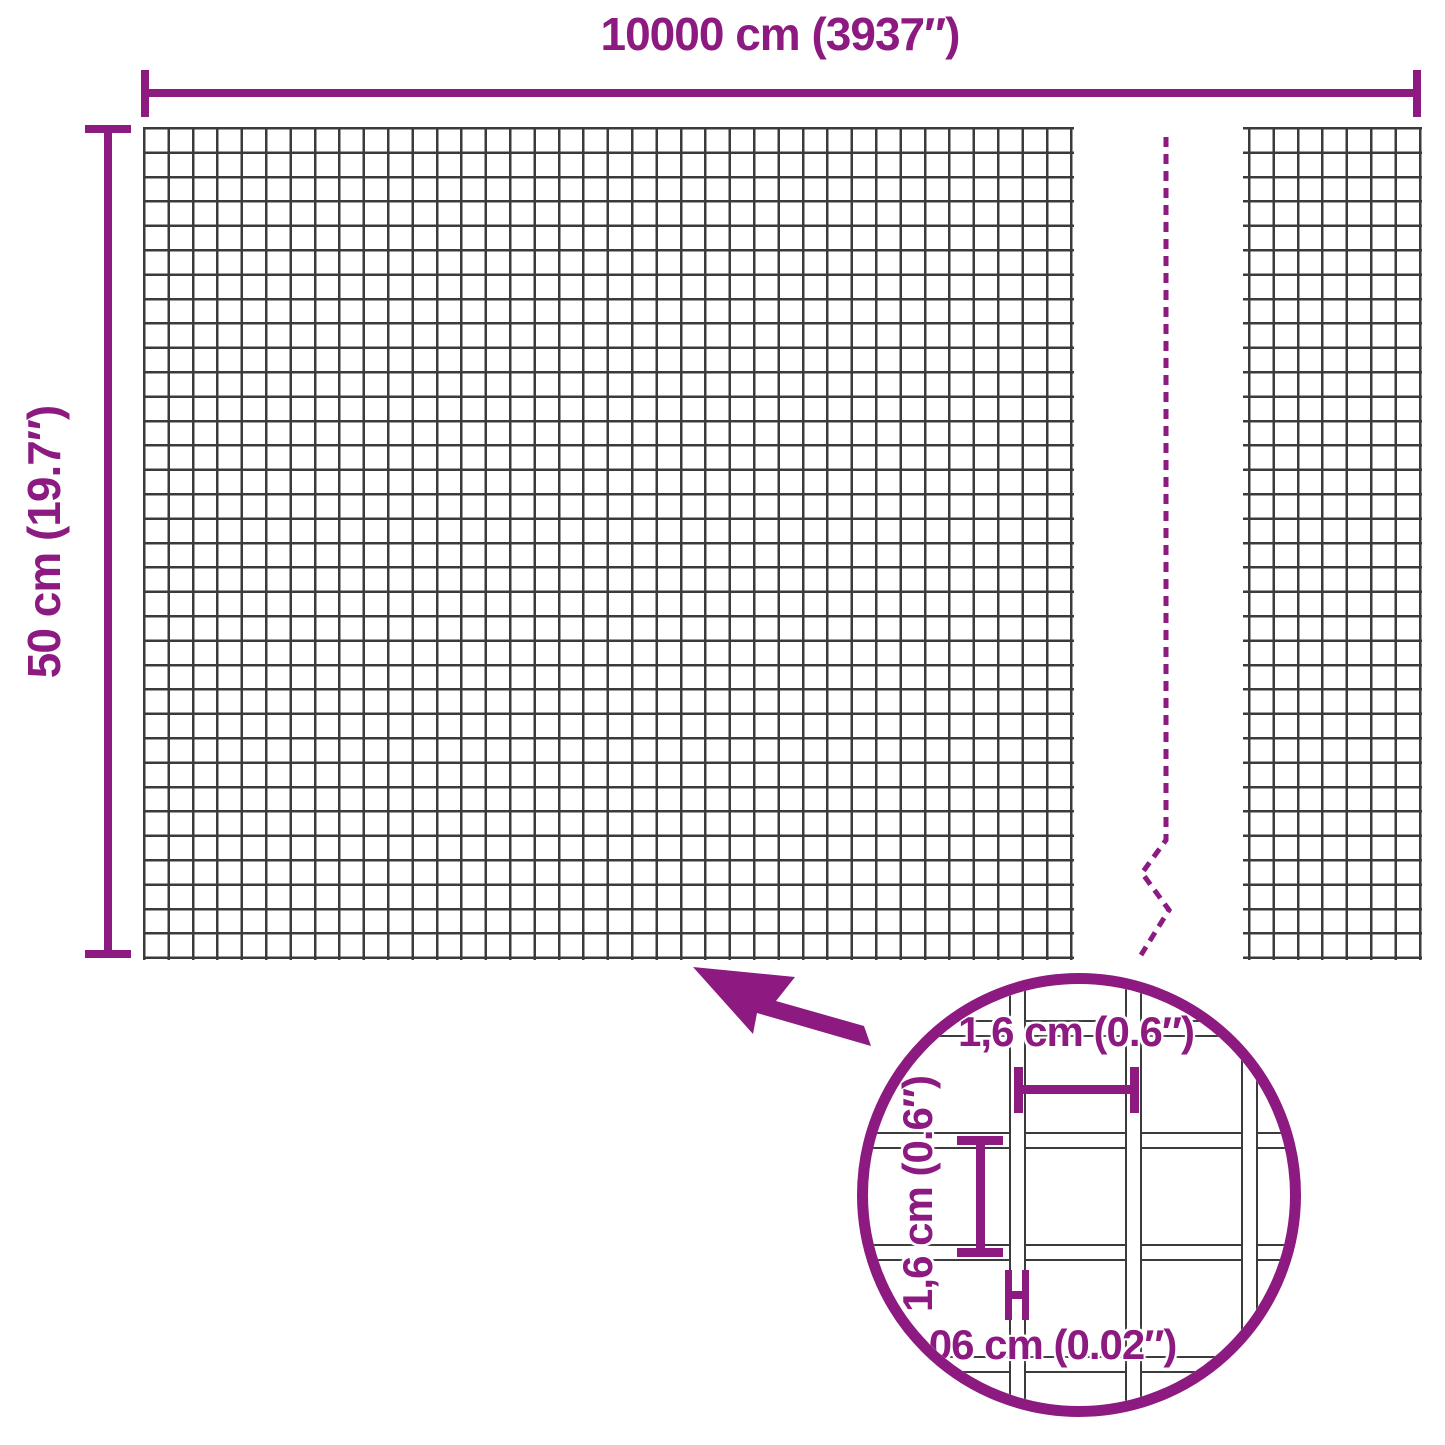 This screenshot has height=1445, width=1445. What do you see at coordinates (108, 954) in the screenshot?
I see `height-dimension-tick-bottom` at bounding box center [108, 954].